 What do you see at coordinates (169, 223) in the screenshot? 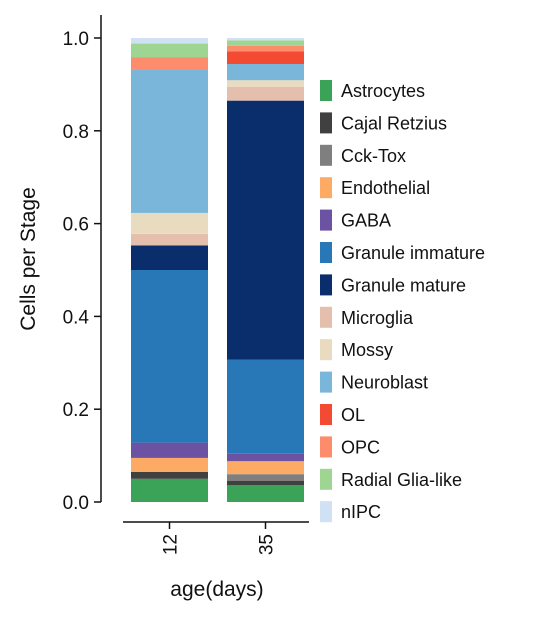
I see `bar-segment-12-mossy` at bounding box center [169, 223].